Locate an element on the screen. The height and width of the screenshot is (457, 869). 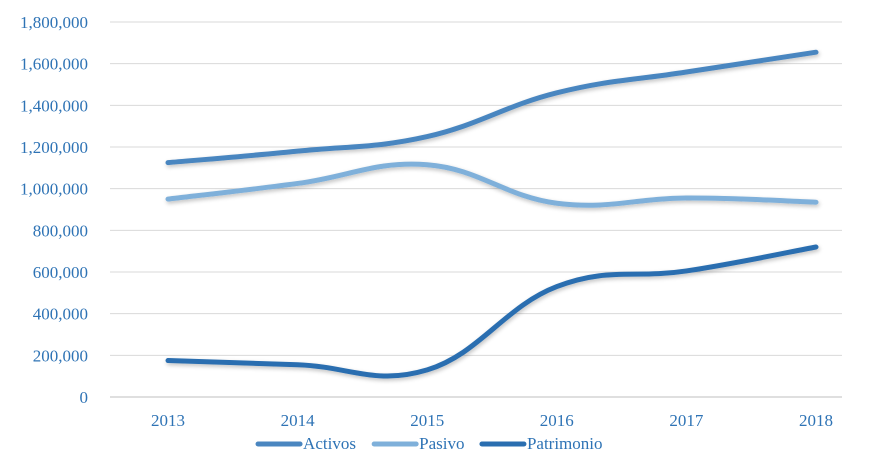
series-line-pasivo is located at coordinates (492, 184).